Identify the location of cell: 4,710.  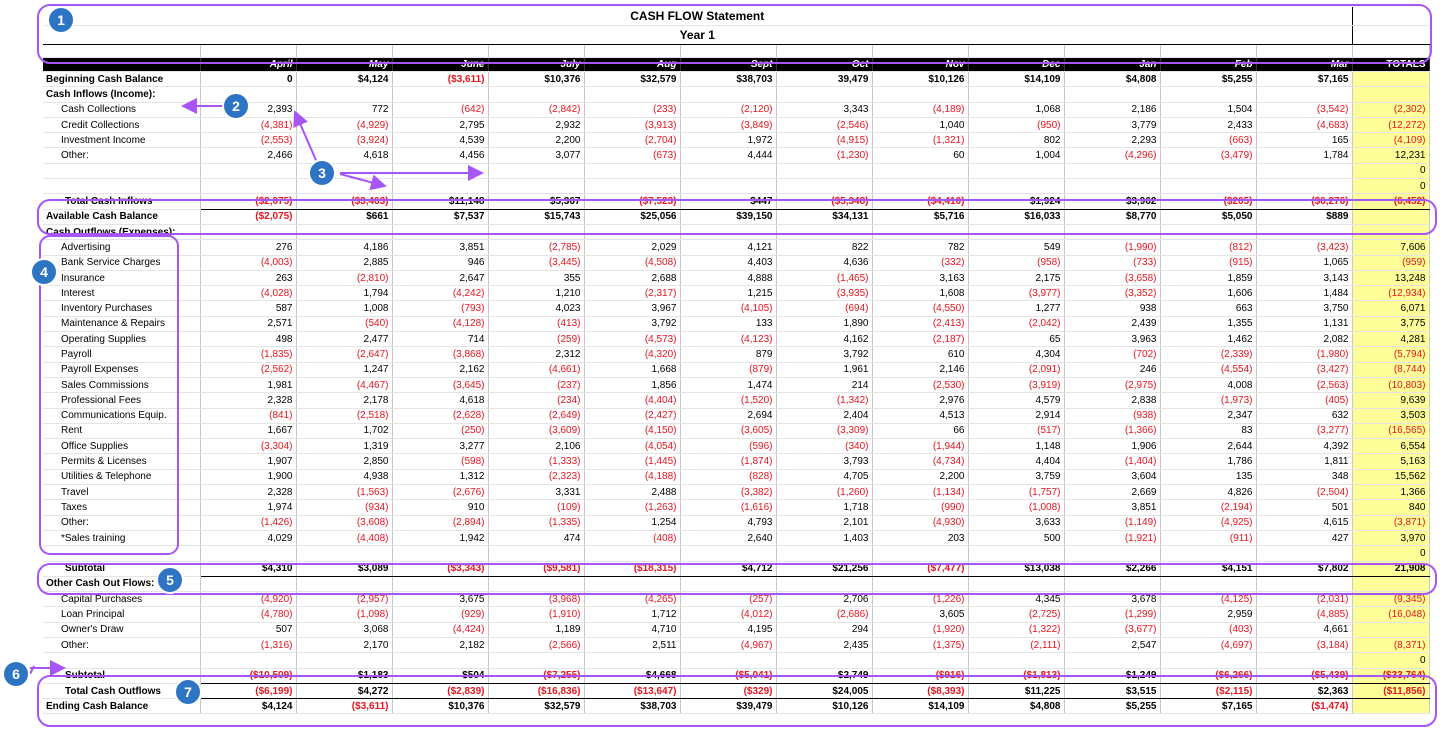
(632, 630).